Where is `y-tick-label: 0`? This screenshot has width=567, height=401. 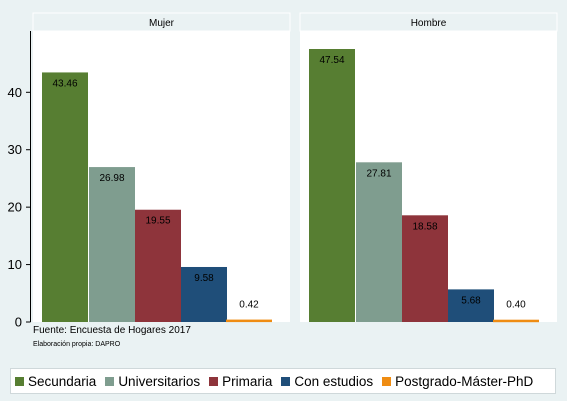
y-tick-label: 0 is located at coordinates (18, 322).